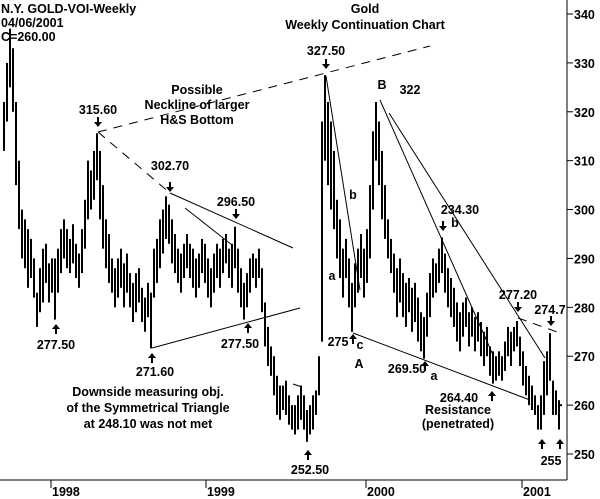 Image resolution: width=600 pixels, height=499 pixels. What do you see at coordinates (460, 210) in the screenshot?
I see `label-234: 234.30` at bounding box center [460, 210].